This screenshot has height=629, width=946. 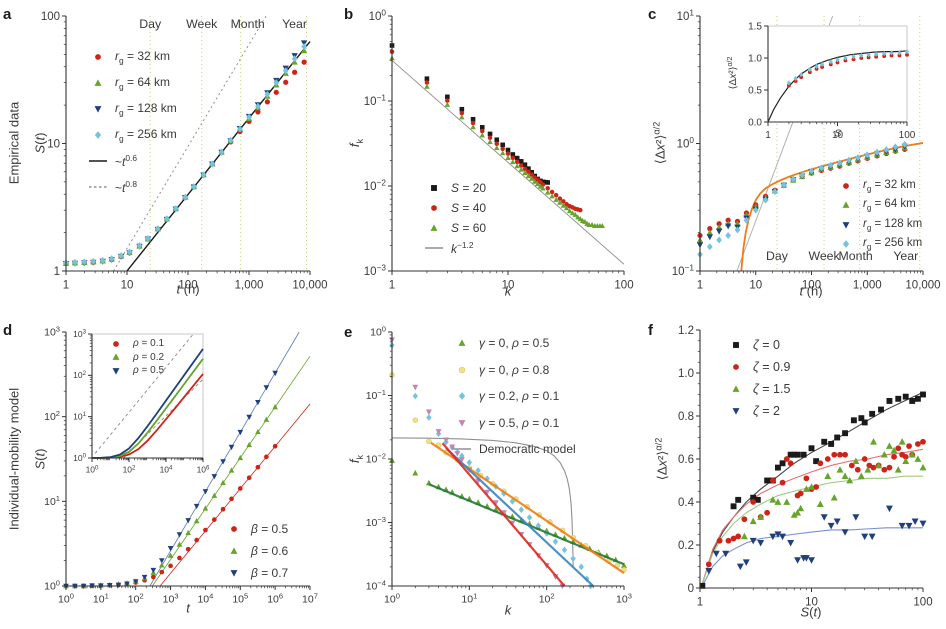 I want to click on legend-item-label: ρ = 0.2, so click(x=149, y=357).